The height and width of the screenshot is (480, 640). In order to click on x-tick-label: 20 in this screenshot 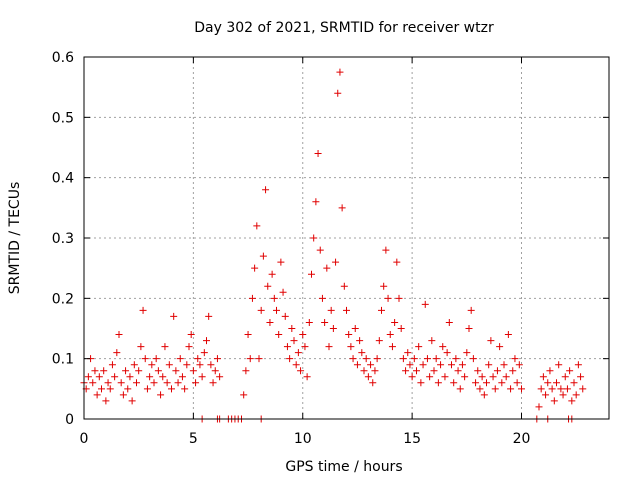, I will do `click(522, 439)`.